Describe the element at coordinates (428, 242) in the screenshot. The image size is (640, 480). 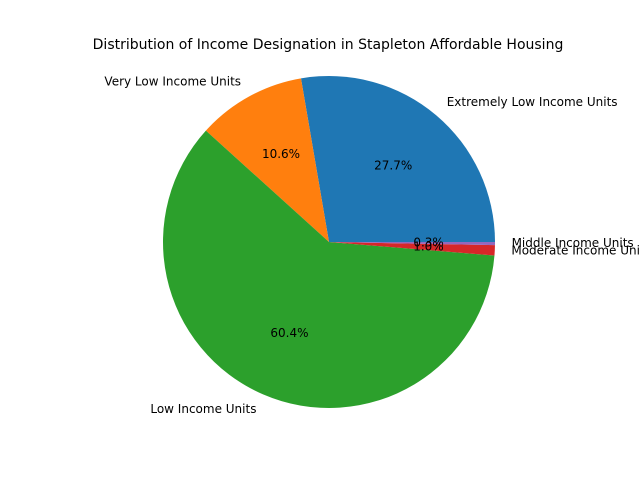
I see `slice-percent-middle-income-units: 0.3%` at that location.